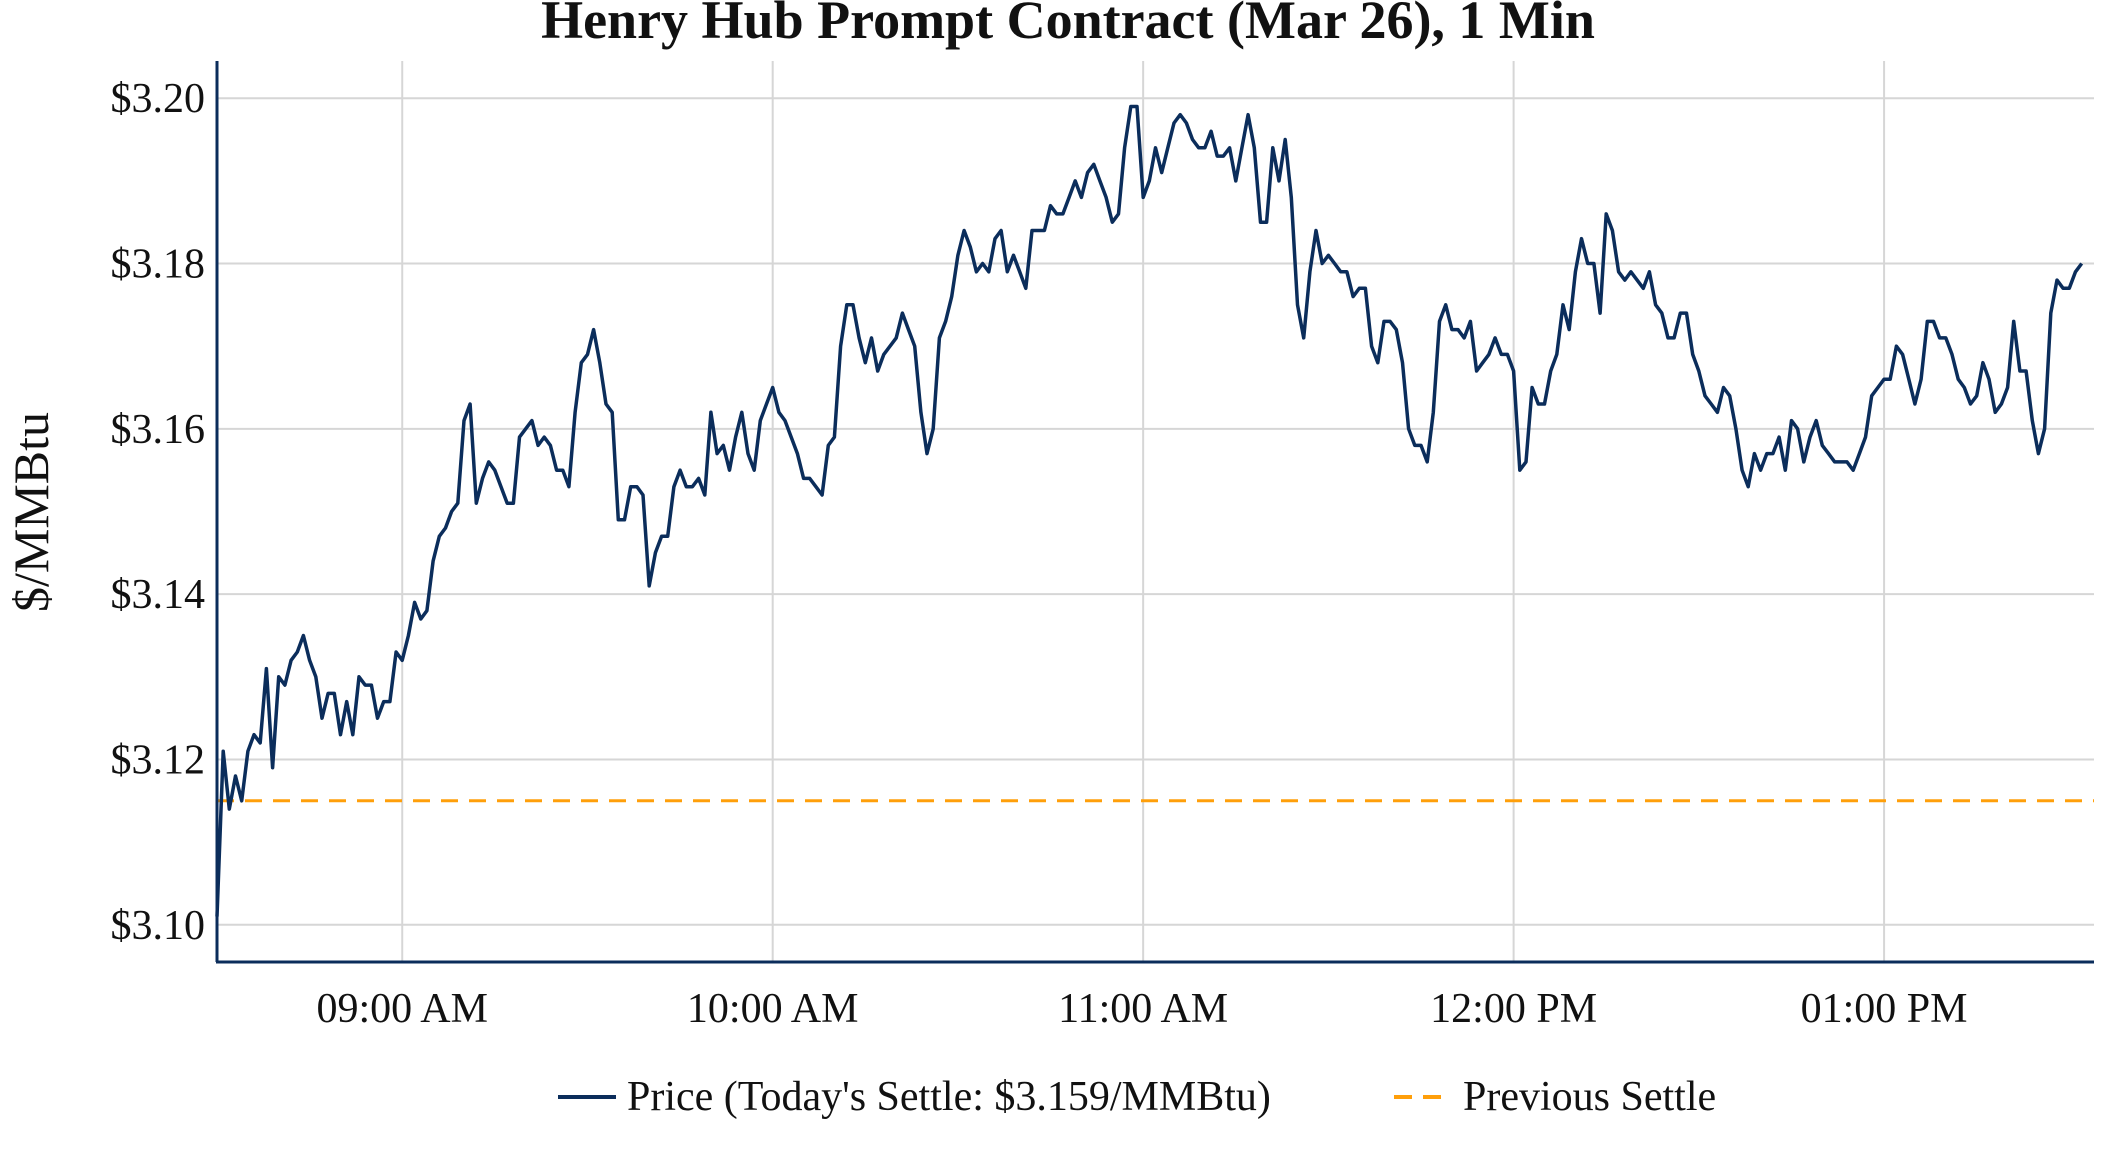 Image resolution: width=2112 pixels, height=1152 pixels. I want to click on y-tick-label: $3.12, so click(158, 760).